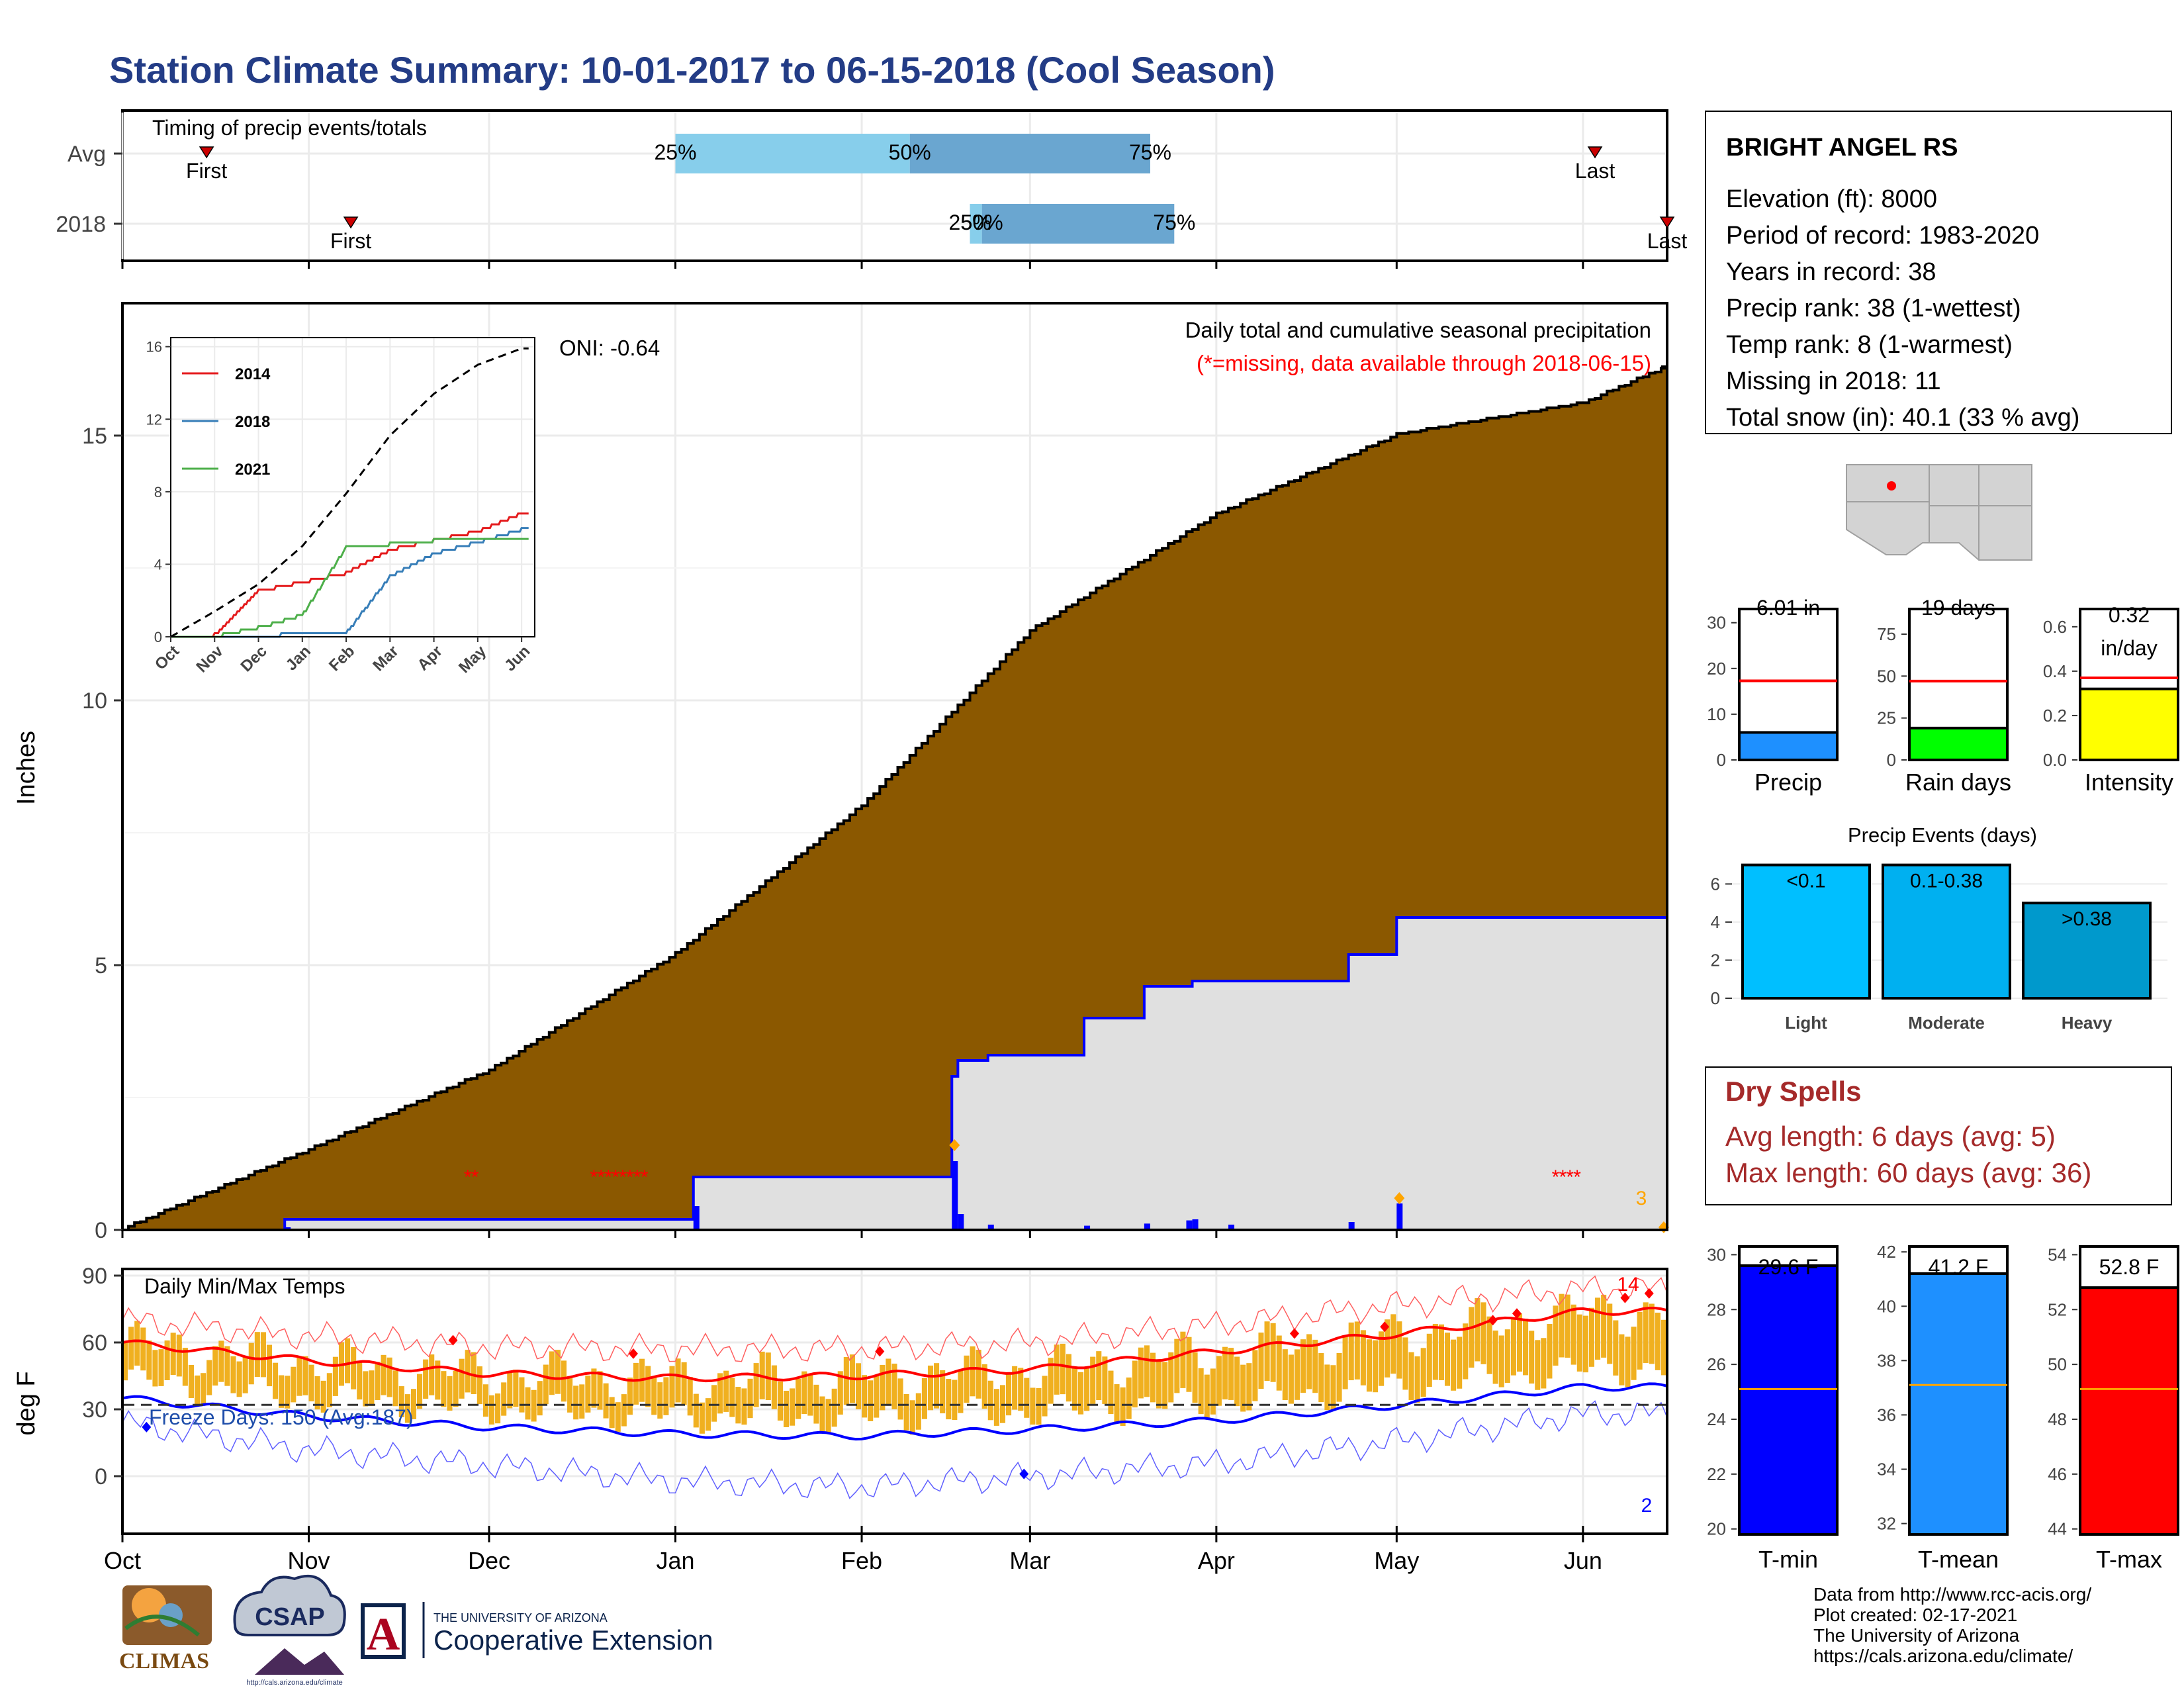 The height and width of the screenshot is (1688, 2184). Describe the element at coordinates (158, 492) in the screenshot. I see `inset-ytick-label: 8` at that location.